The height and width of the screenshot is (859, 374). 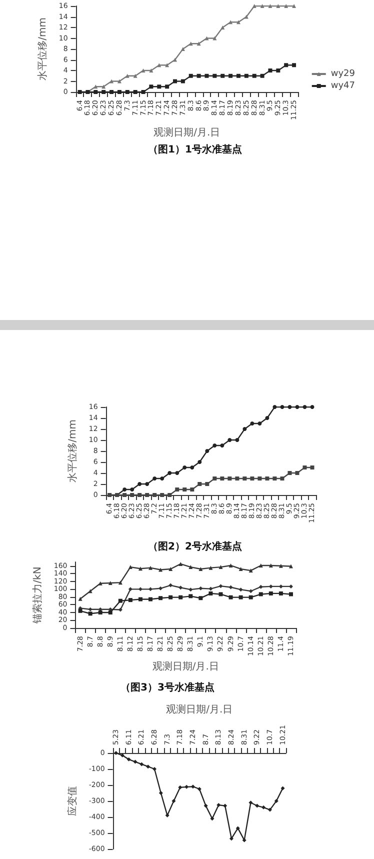 I want to click on y-axis-title: 应变值, so click(x=72, y=801).